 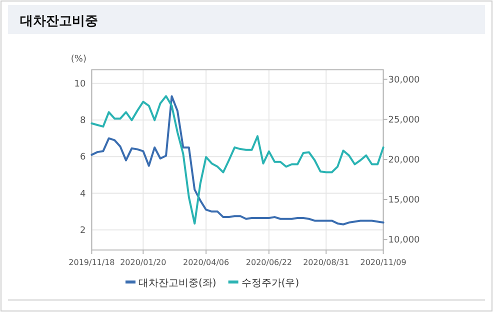 I want to click on y-axis-title: (%), so click(x=78, y=59).